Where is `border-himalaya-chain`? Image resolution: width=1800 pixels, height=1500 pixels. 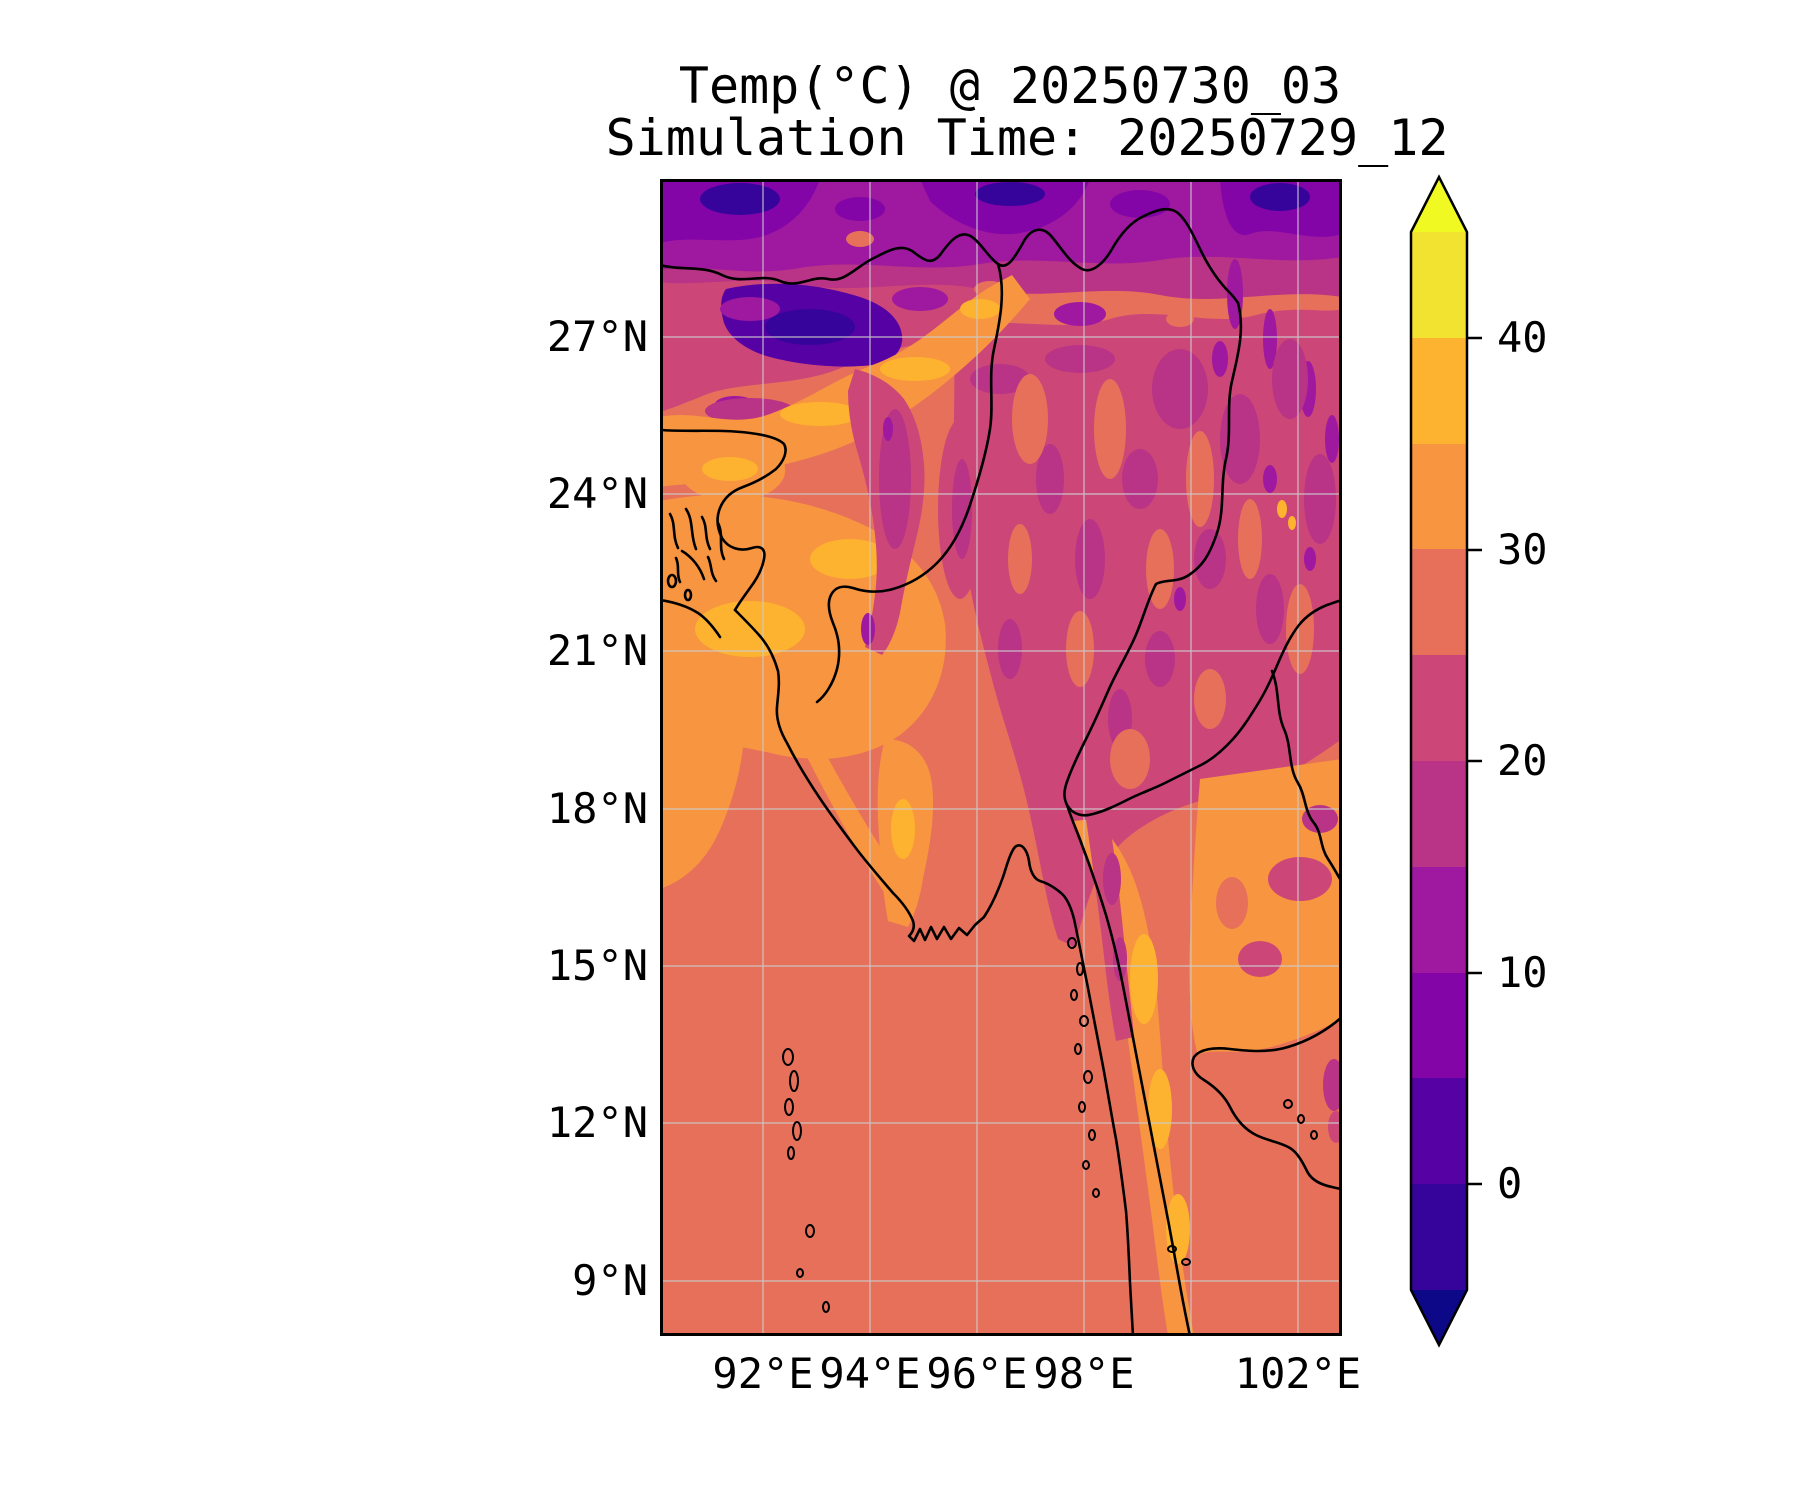 border-himalaya-chain is located at coordinates (950, 256).